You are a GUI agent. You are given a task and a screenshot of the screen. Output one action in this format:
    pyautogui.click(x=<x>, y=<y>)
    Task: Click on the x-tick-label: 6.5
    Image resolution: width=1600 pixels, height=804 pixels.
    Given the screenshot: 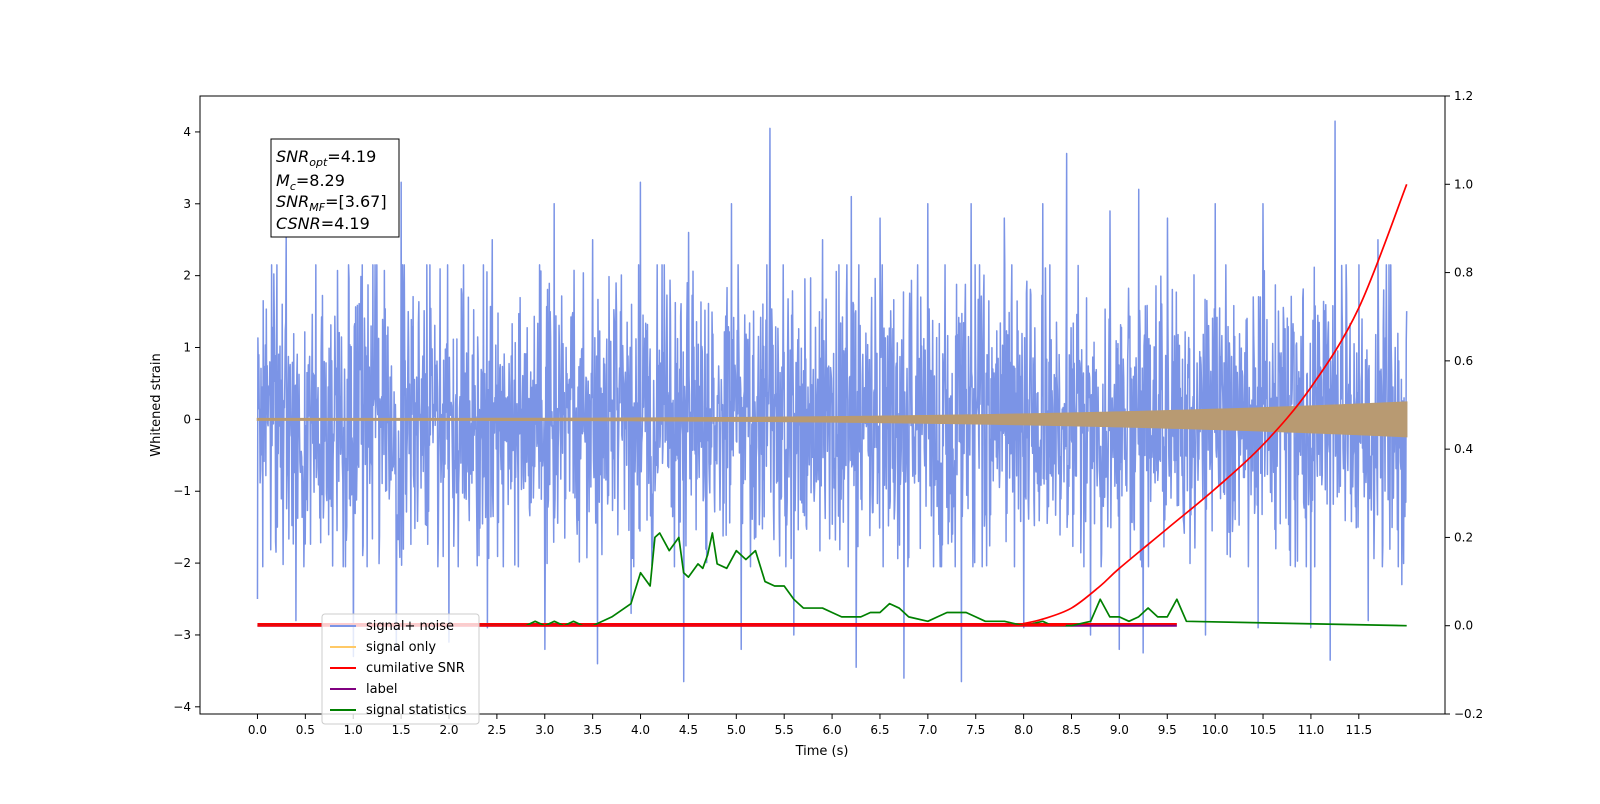 What is the action you would take?
    pyautogui.click(x=879, y=730)
    